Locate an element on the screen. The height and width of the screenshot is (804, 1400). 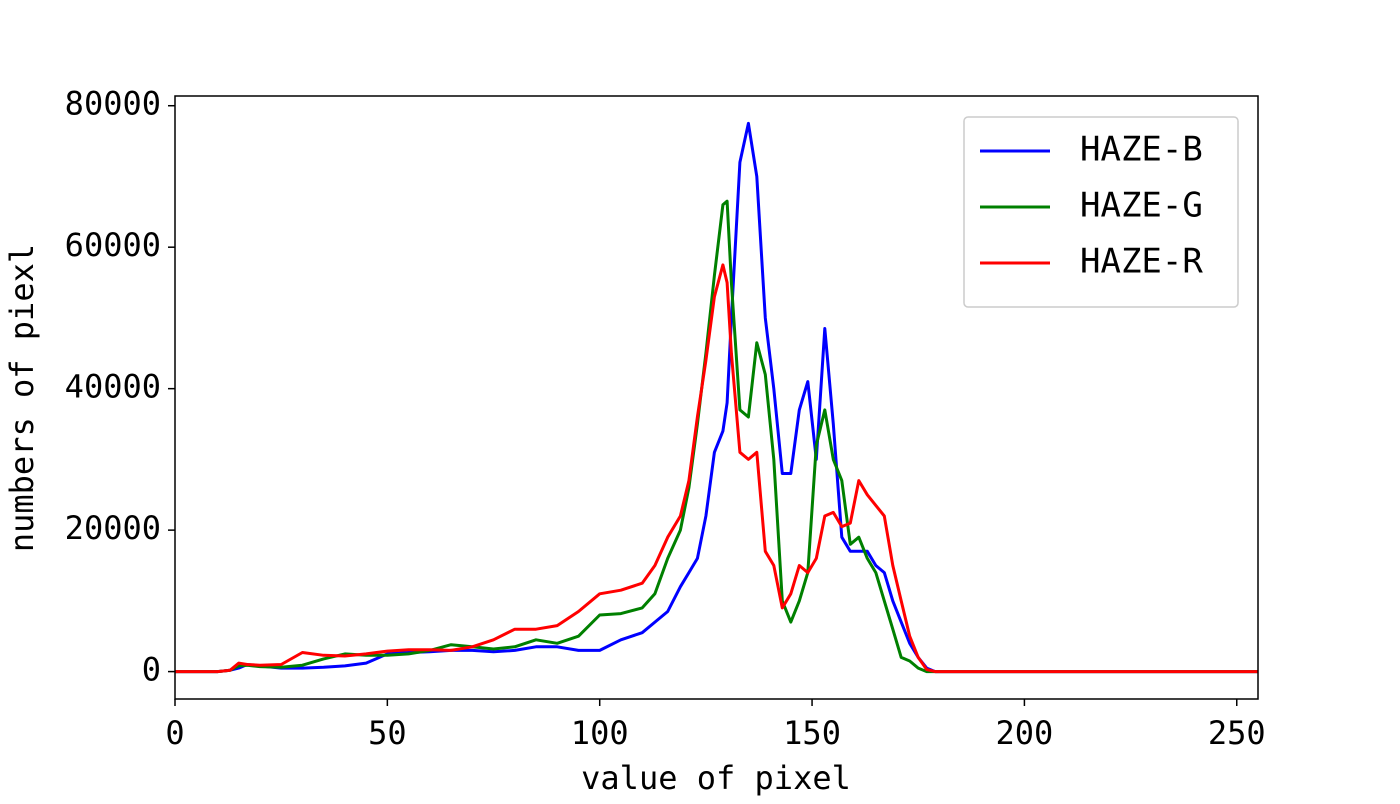
x-tick-label: 150 is located at coordinates (812, 733).